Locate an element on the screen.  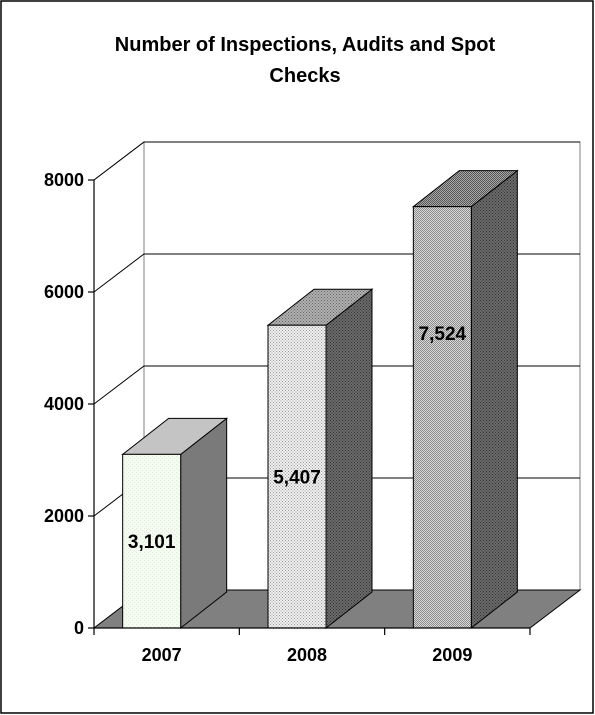
data-label: 7,524 is located at coordinates (443, 334).